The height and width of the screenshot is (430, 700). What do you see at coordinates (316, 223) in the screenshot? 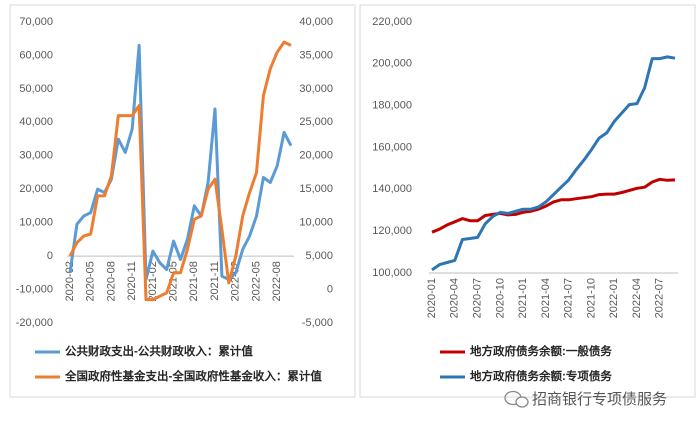
I see `y2-tick-label: 10,000` at bounding box center [316, 223].